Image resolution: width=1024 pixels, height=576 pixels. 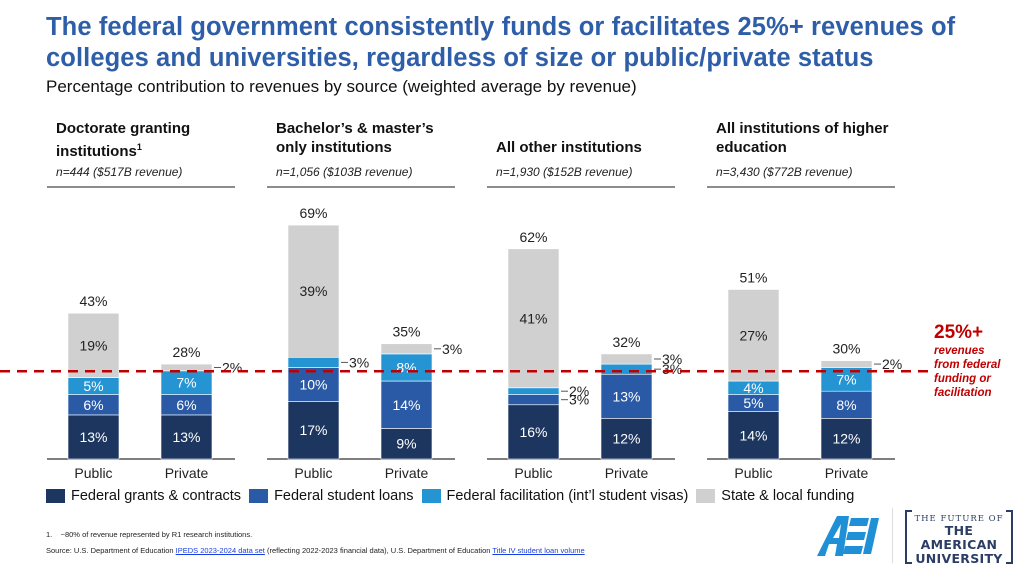 I want to click on bar-total-label: 30%, so click(x=846, y=349).